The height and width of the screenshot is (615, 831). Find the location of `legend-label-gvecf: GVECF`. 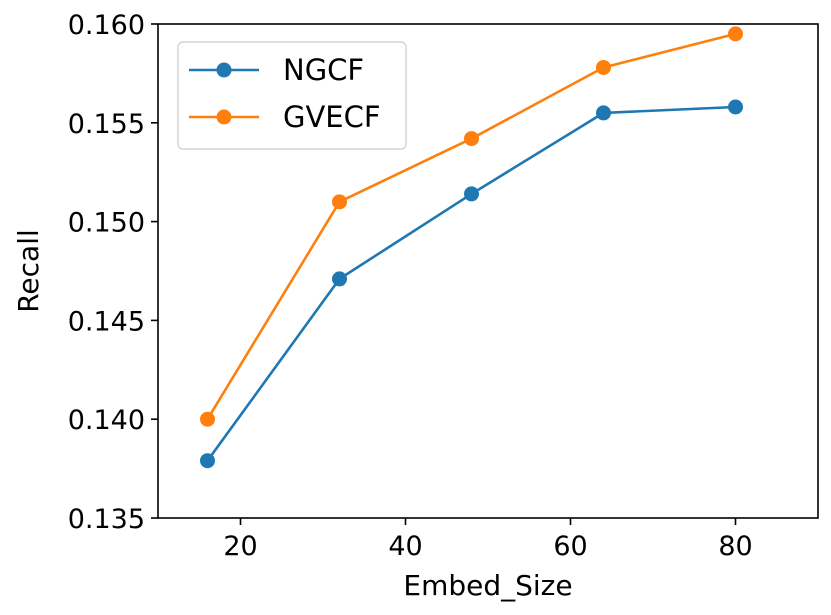

legend-label-gvecf: GVECF is located at coordinates (332, 117).